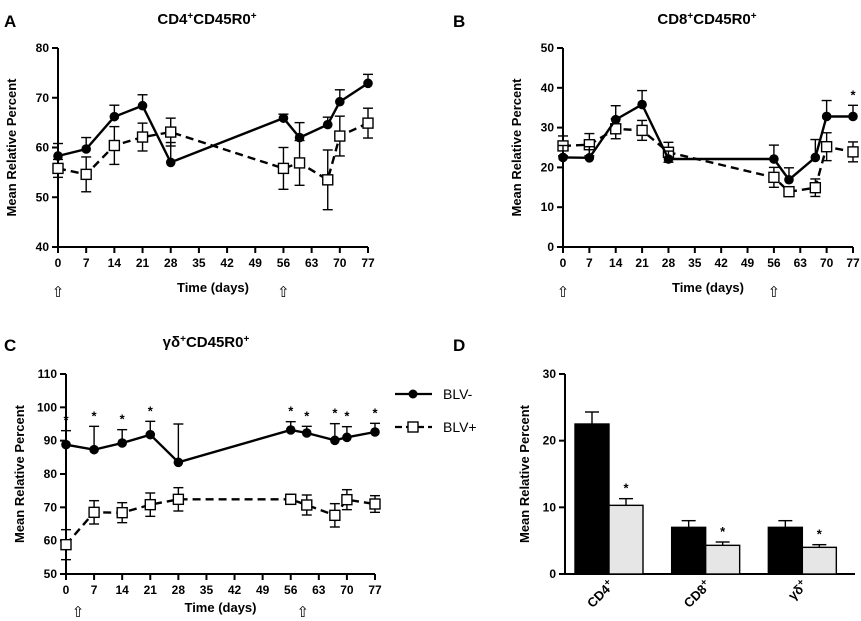 The height and width of the screenshot is (621, 861). I want to click on panel-b-x-tick-label: 63, so click(801, 263).